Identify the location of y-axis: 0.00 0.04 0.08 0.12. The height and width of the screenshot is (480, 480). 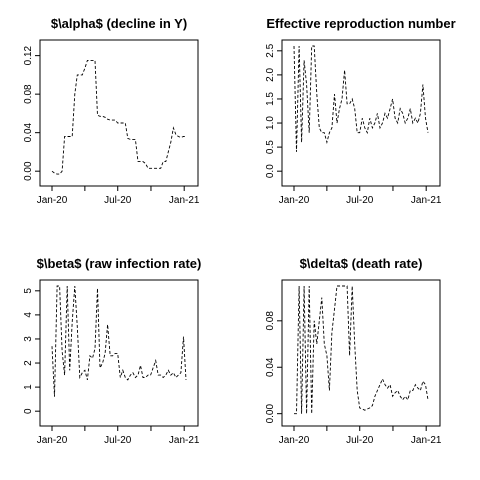
(31, 112).